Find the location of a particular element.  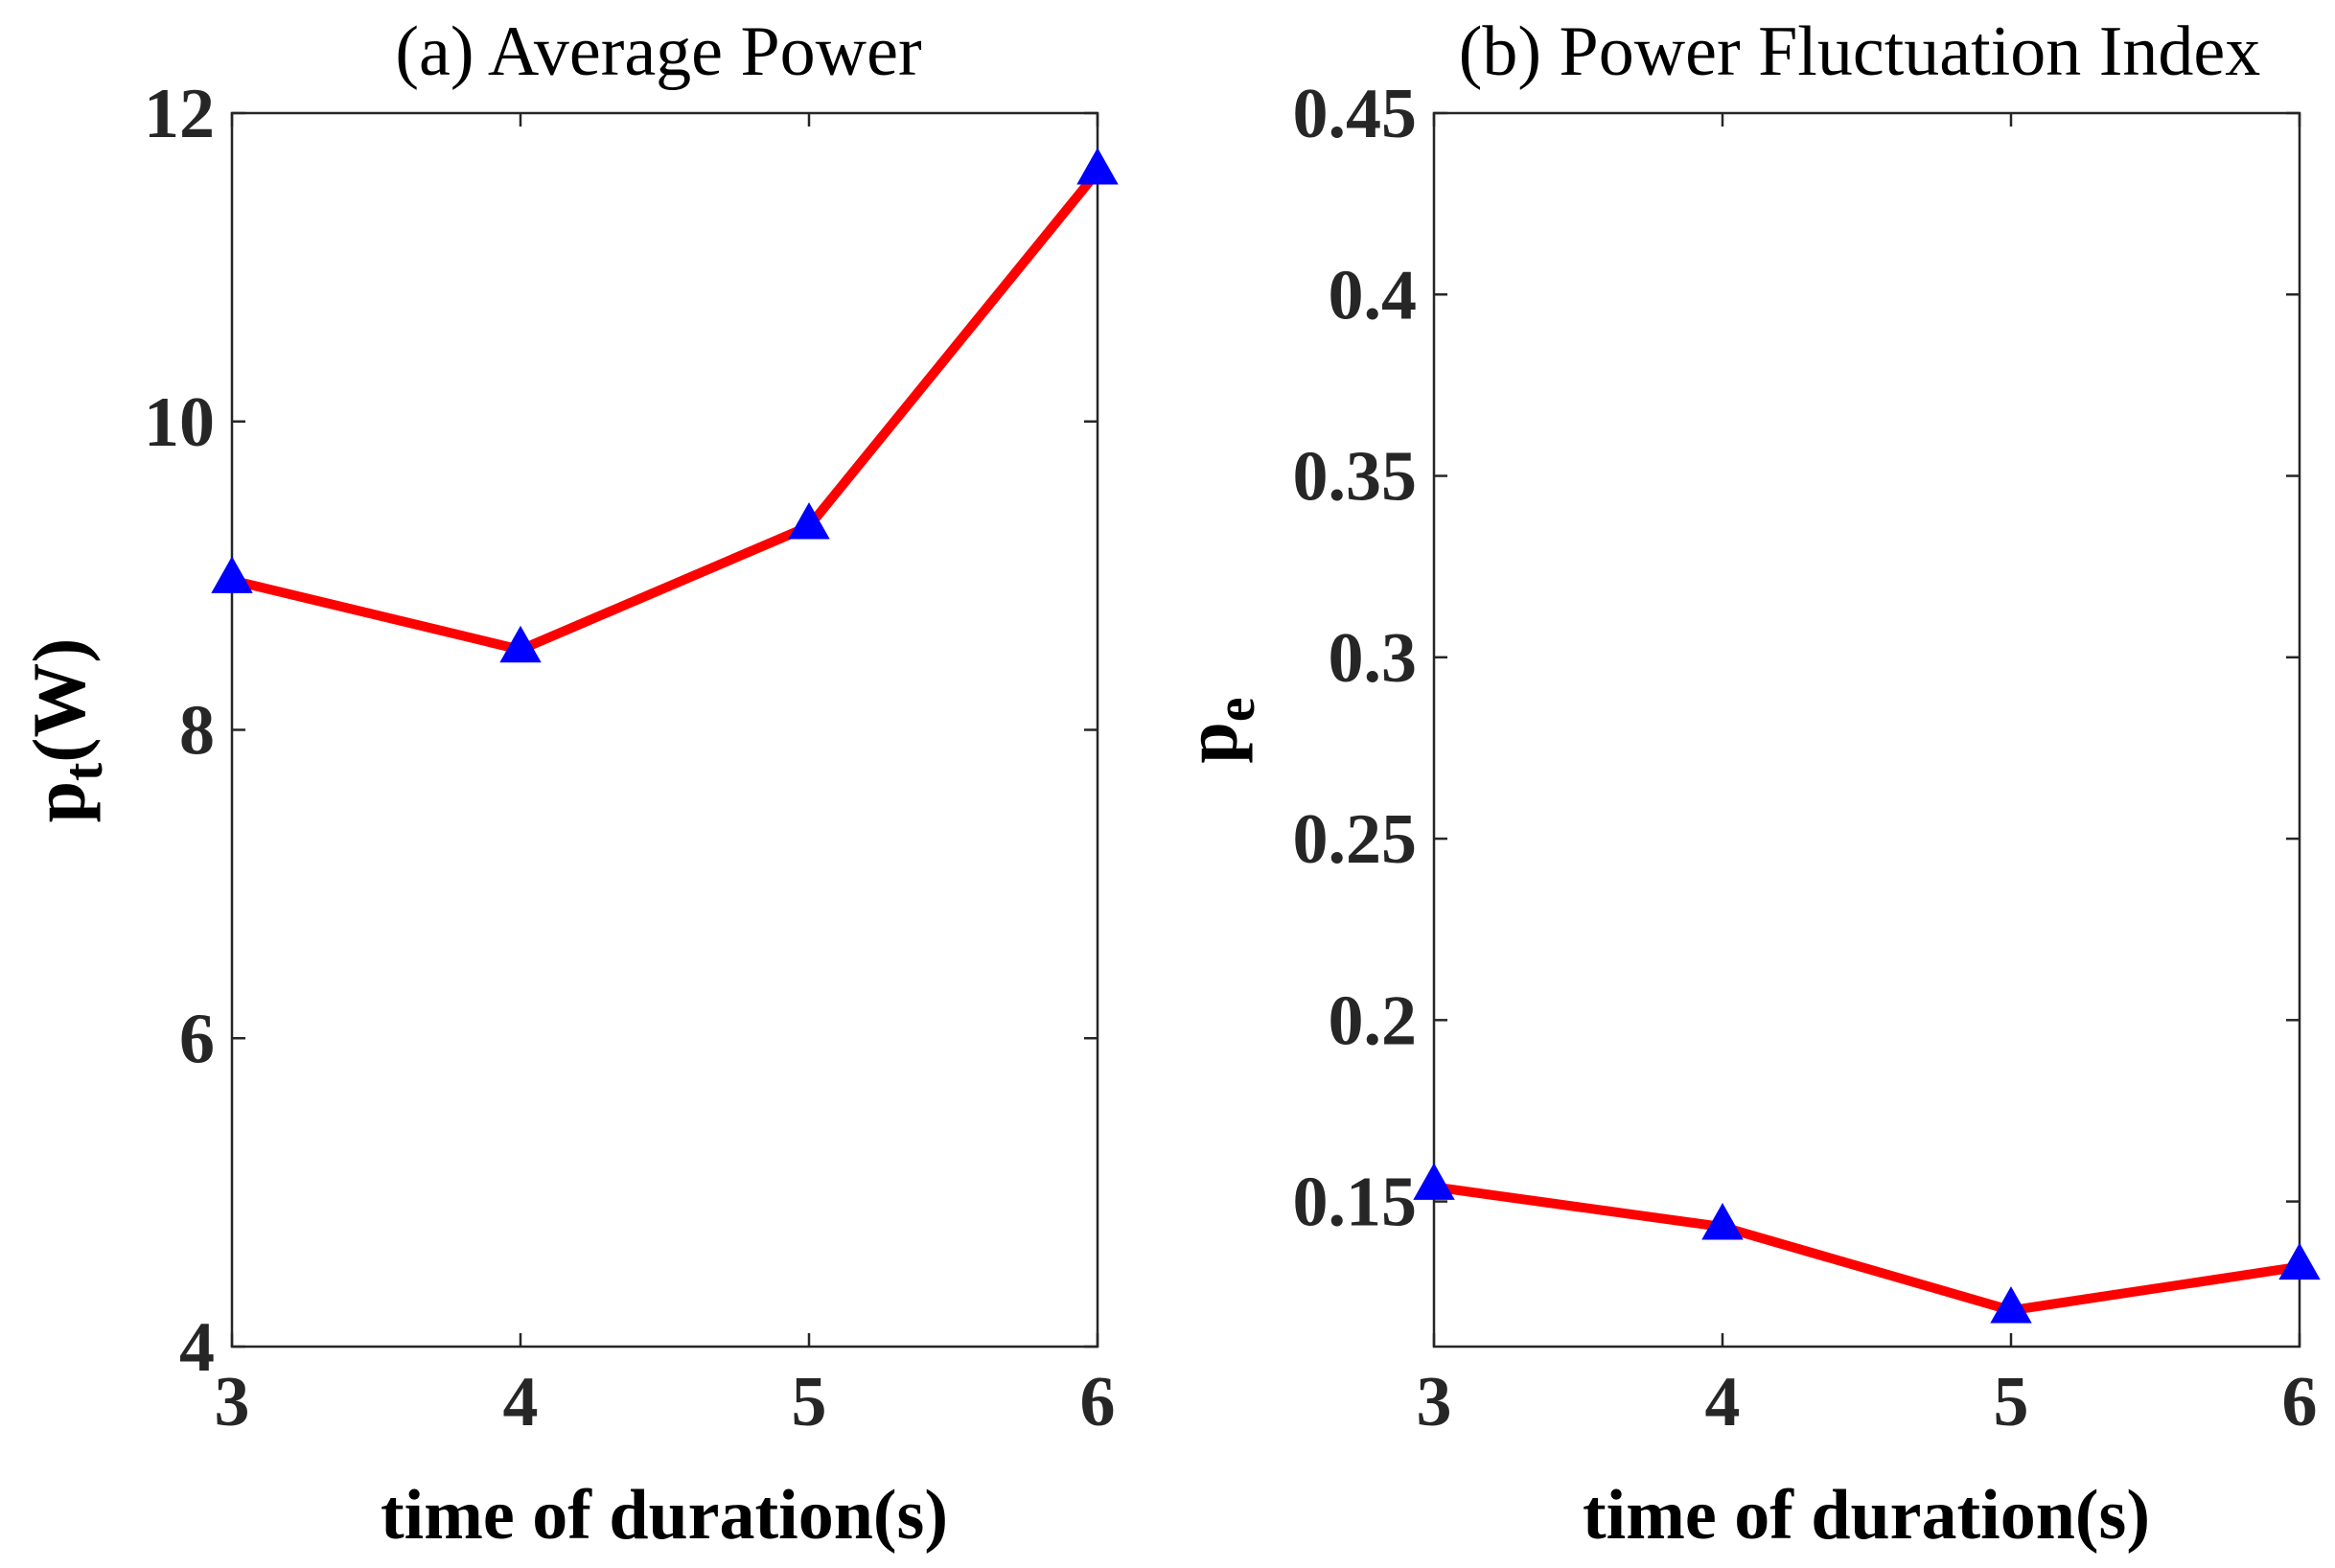

y-tick-label: 0.15 is located at coordinates (1355, 1203).